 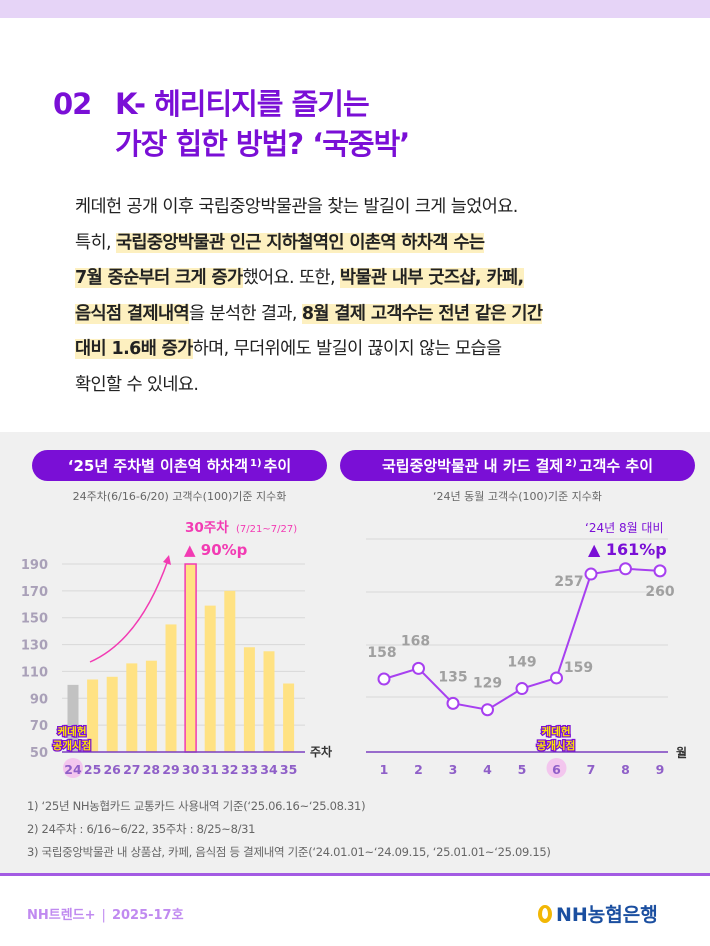 I want to click on body-line: 7월 중순부터 크게 증가했어요. 또한, 박물관 내부 굿즈샵, 카페,, so click(x=308, y=279).